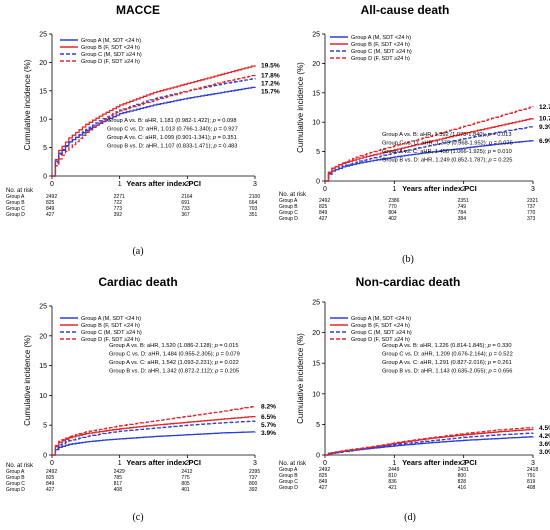 This screenshot has width=550, height=530. Describe the element at coordinates (268, 407) in the screenshot. I see `end-label-d: 8.2%` at that location.